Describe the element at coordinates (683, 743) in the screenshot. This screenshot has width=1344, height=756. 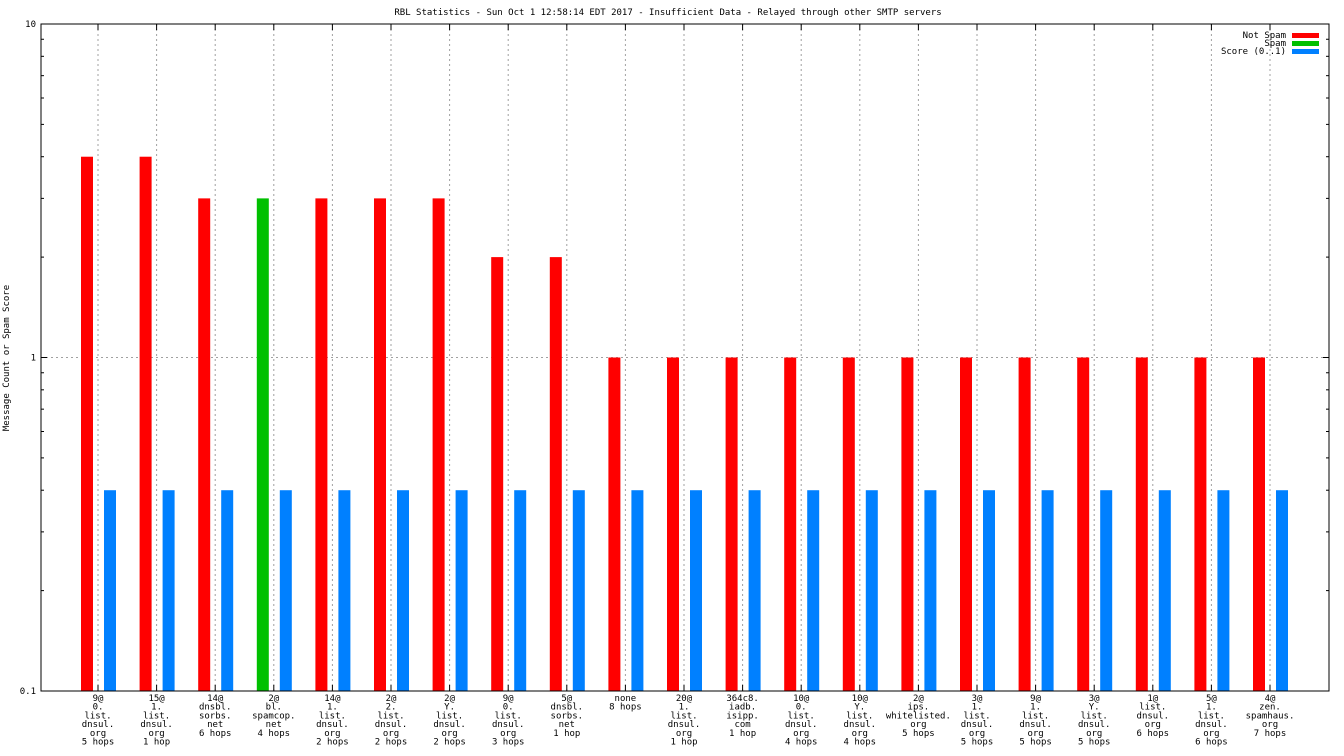
I see `x-tick-label-line: 1 hop` at that location.